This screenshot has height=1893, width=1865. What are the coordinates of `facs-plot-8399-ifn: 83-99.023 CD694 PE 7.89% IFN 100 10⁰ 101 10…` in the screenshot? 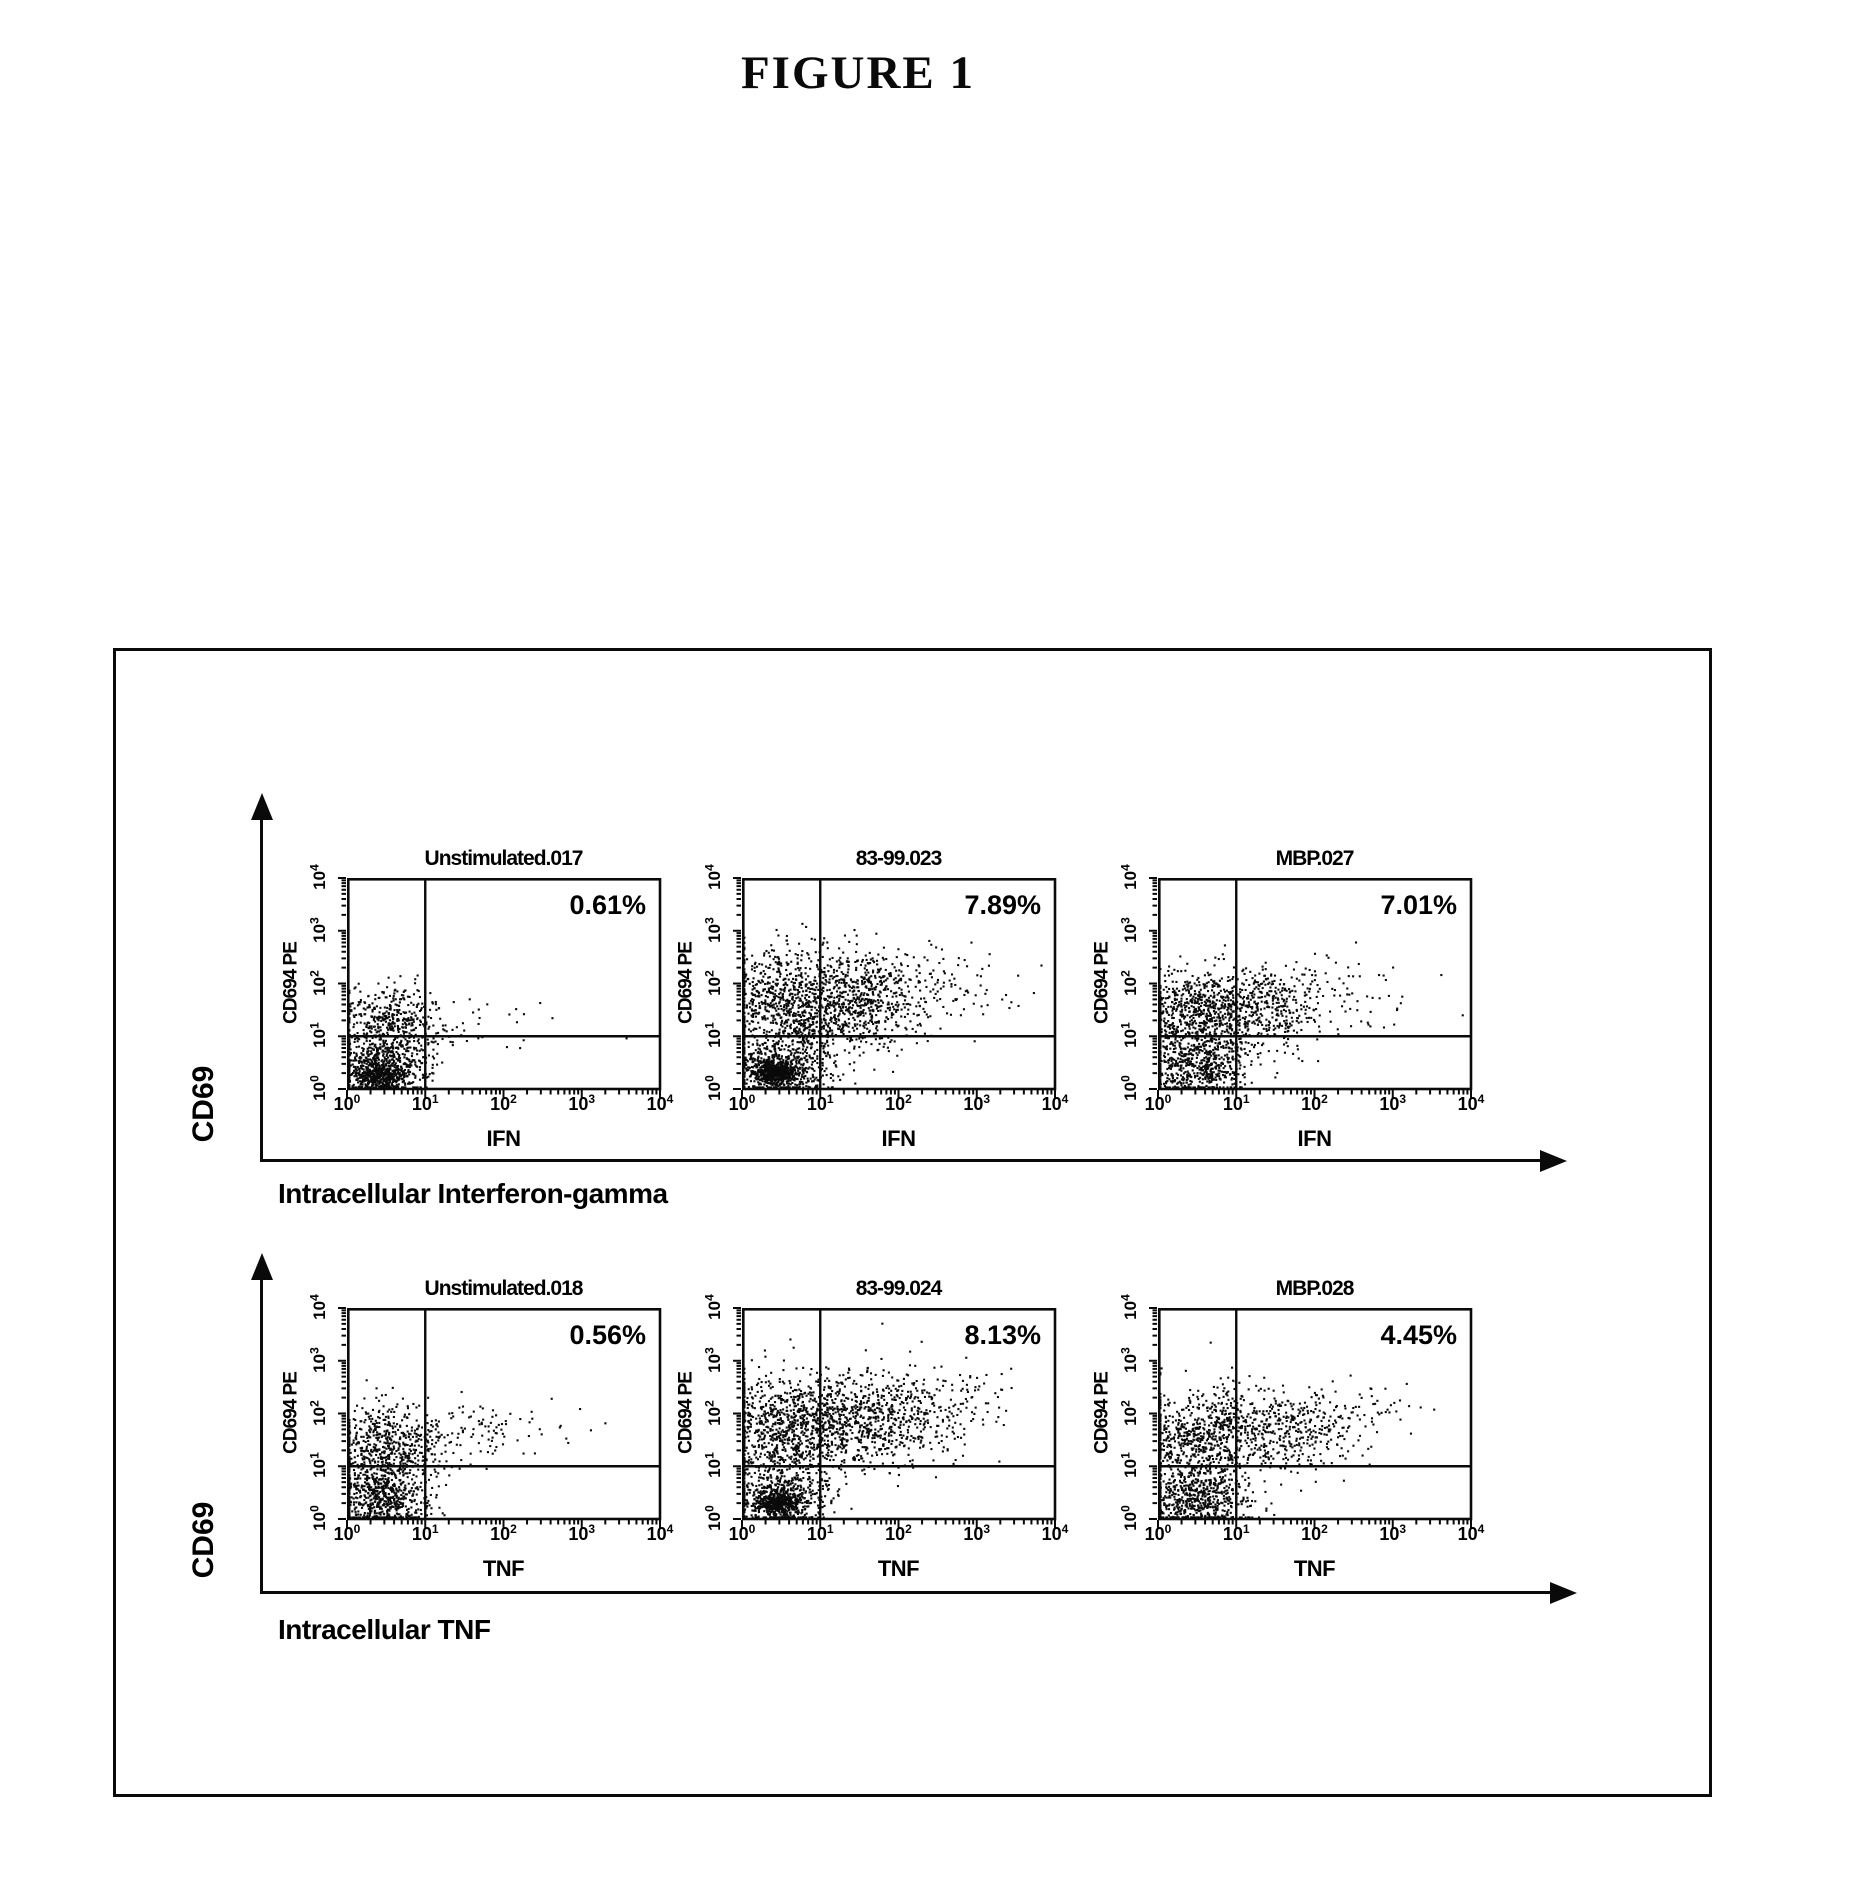 It's located at (860, 1002).